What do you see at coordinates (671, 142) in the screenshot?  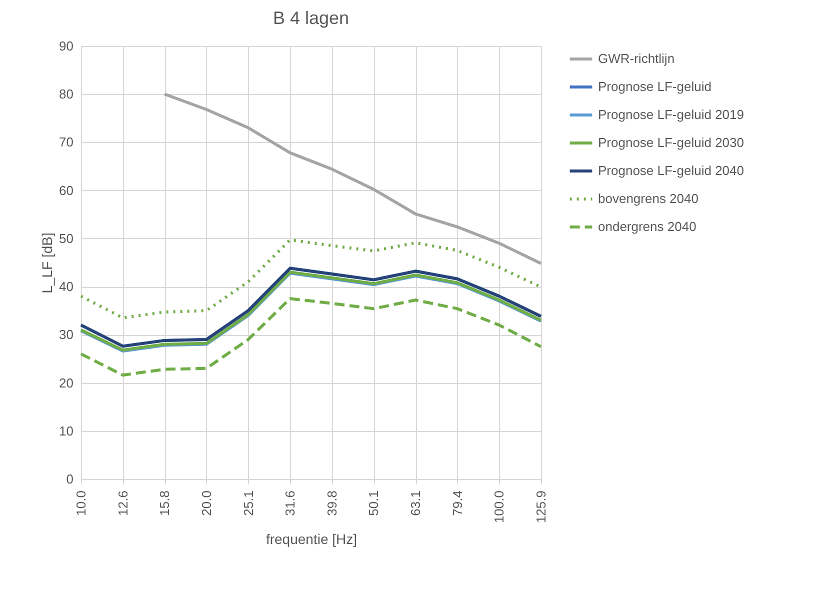 I see `legend-label: Prognose LF-geluid 2030` at bounding box center [671, 142].